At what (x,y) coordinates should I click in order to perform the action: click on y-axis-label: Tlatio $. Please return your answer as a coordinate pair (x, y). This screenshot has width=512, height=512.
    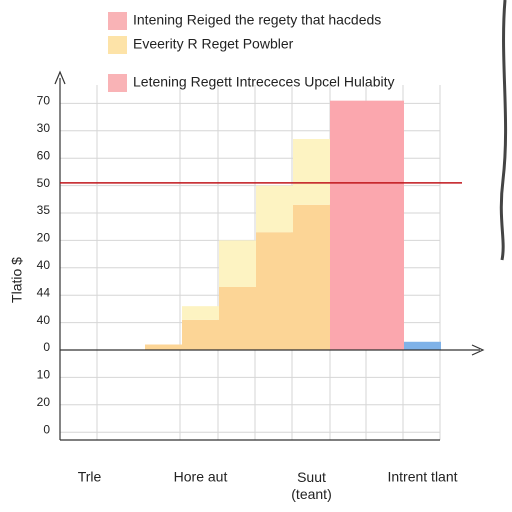
    Looking at the image, I should click on (17, 280).